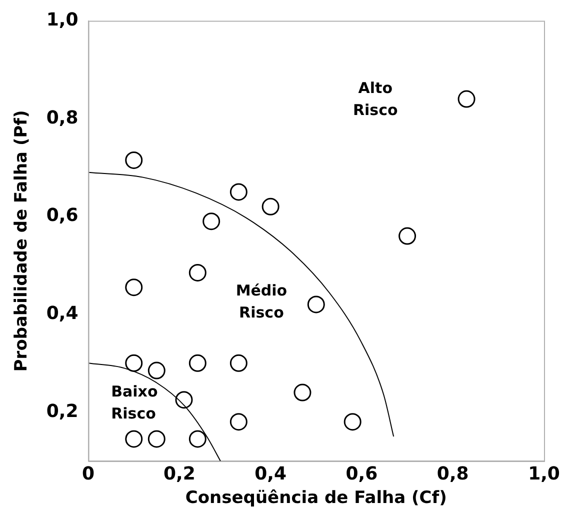  What do you see at coordinates (62, 313) in the screenshot?
I see `y-tick-label: 0,4` at bounding box center [62, 313].